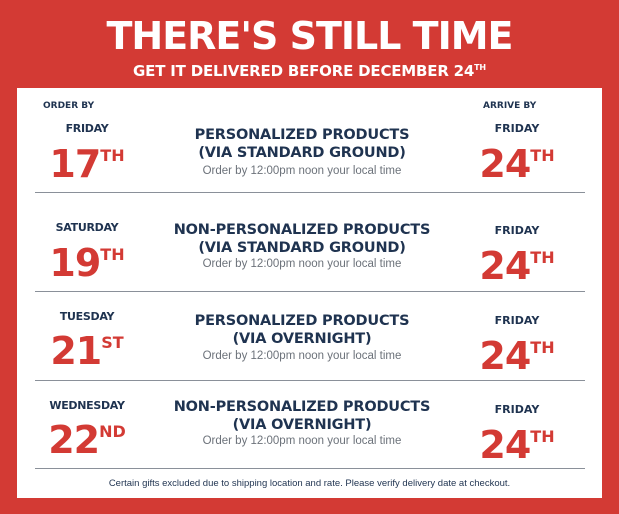  What do you see at coordinates (302, 416) in the screenshot?
I see `product-title: NON-PERSONALIZED PRODUCTS (VIA OVERNIGHT)` at bounding box center [302, 416].